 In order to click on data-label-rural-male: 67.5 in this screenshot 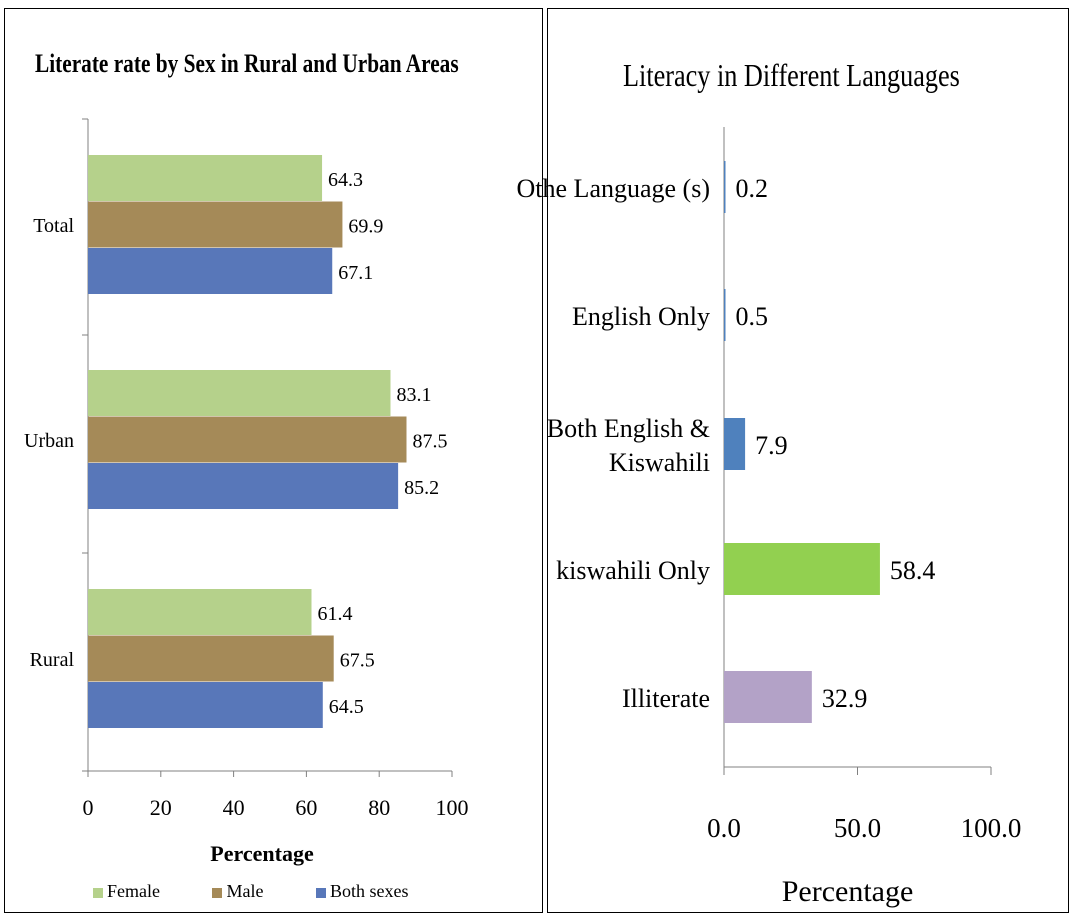, I will do `click(357, 661)`.